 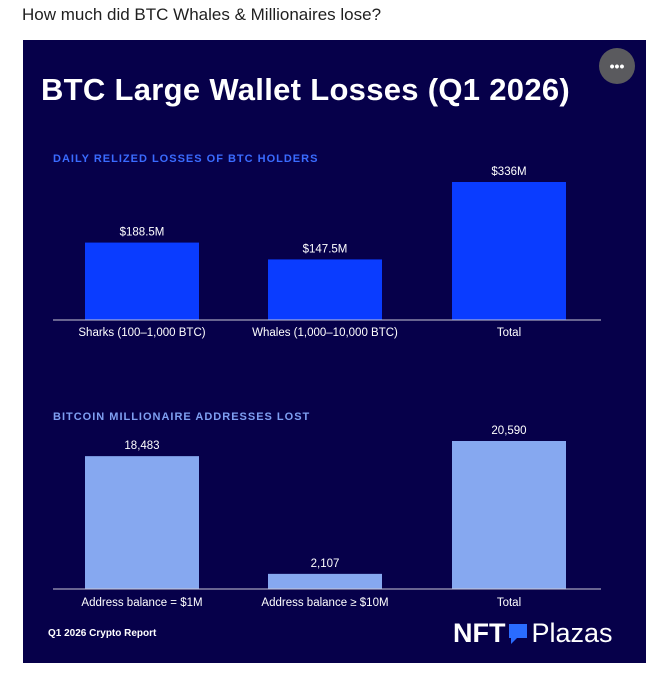 I want to click on chart-2-value-label: 20,590, so click(x=508, y=431).